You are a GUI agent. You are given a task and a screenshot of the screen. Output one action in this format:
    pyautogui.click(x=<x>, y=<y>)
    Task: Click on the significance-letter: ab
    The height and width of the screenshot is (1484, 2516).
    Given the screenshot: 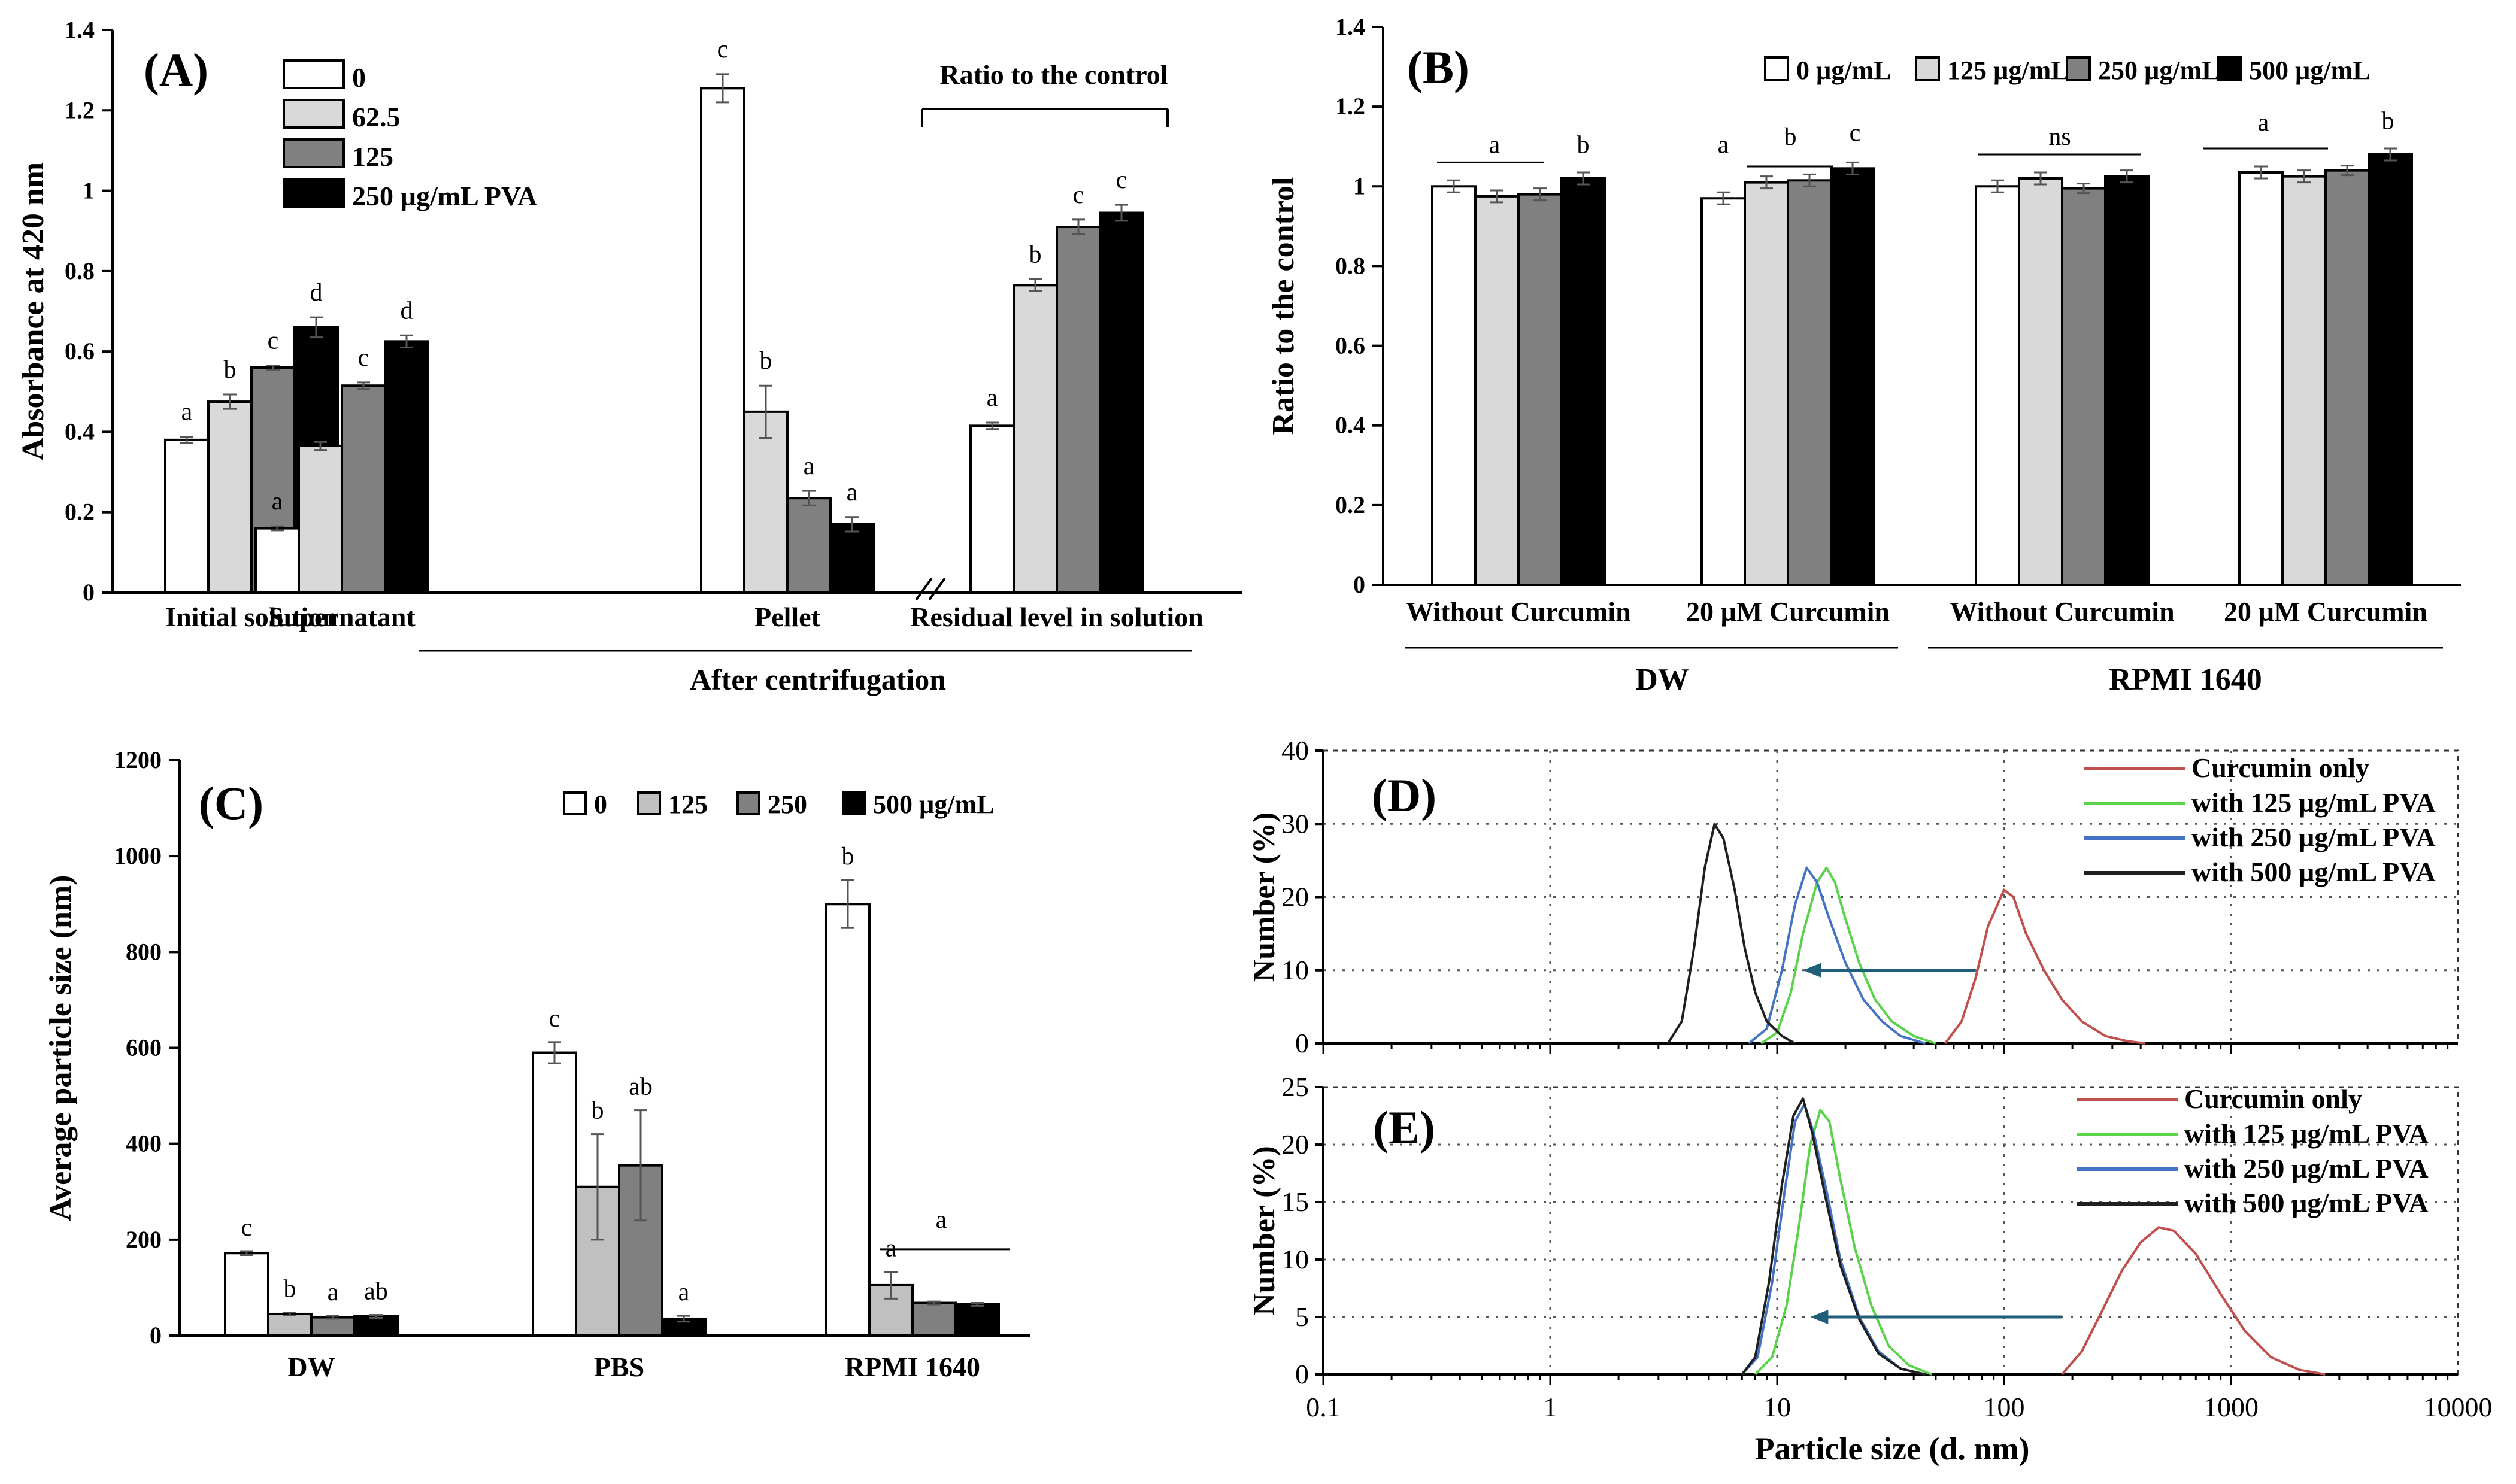 What is the action you would take?
    pyautogui.click(x=376, y=1292)
    